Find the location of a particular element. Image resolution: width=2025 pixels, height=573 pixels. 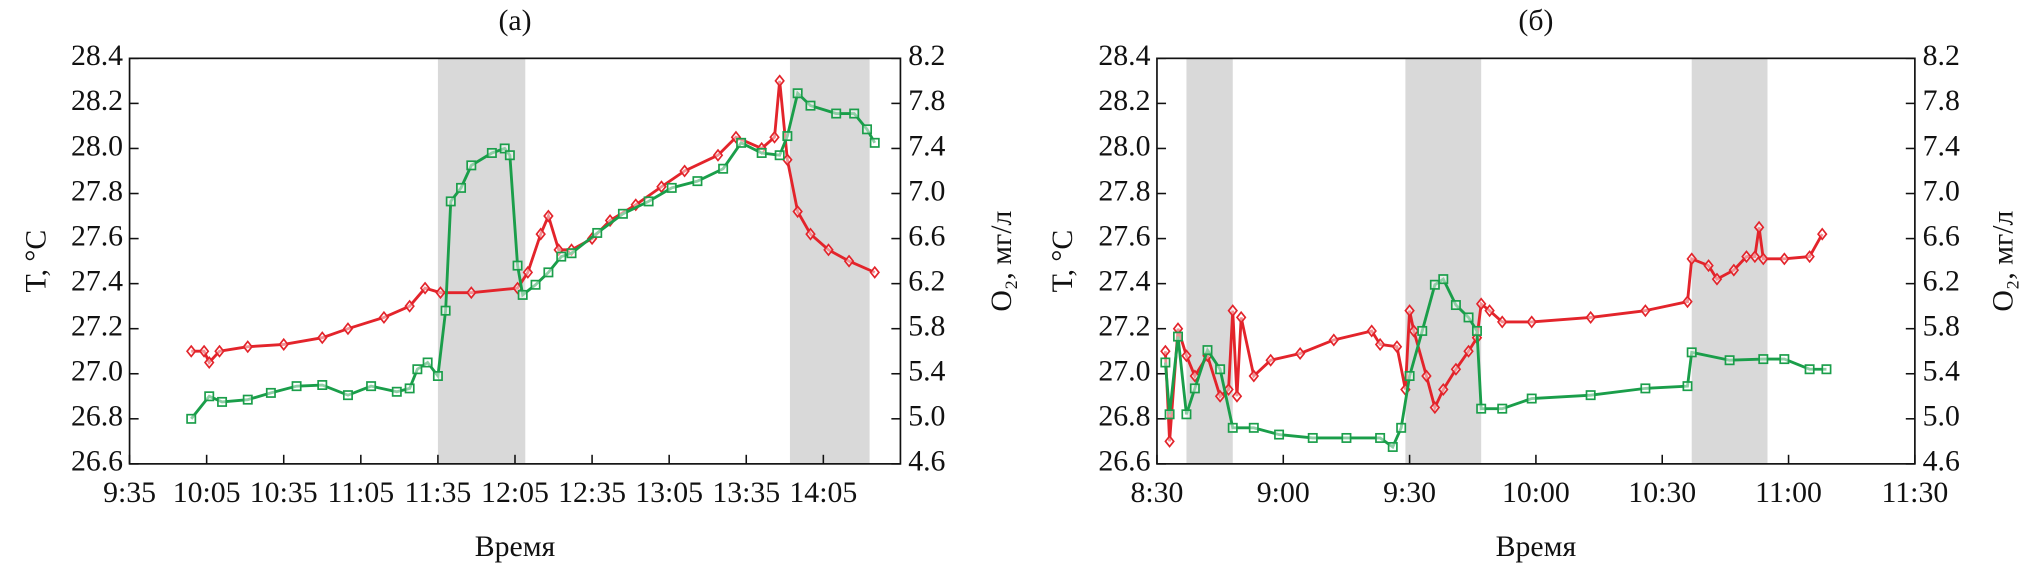

y2-axis-label: O₂, мг/л is located at coordinates (1001, 260).